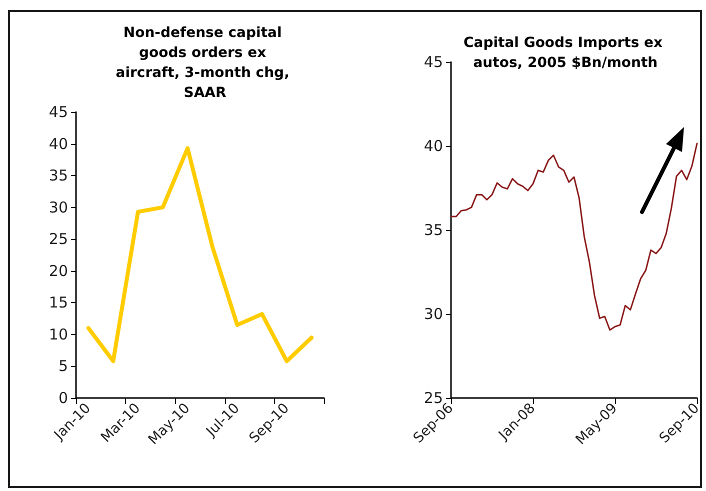  Describe the element at coordinates (58, 303) in the screenshot. I see `y-tick-label: 15` at that location.